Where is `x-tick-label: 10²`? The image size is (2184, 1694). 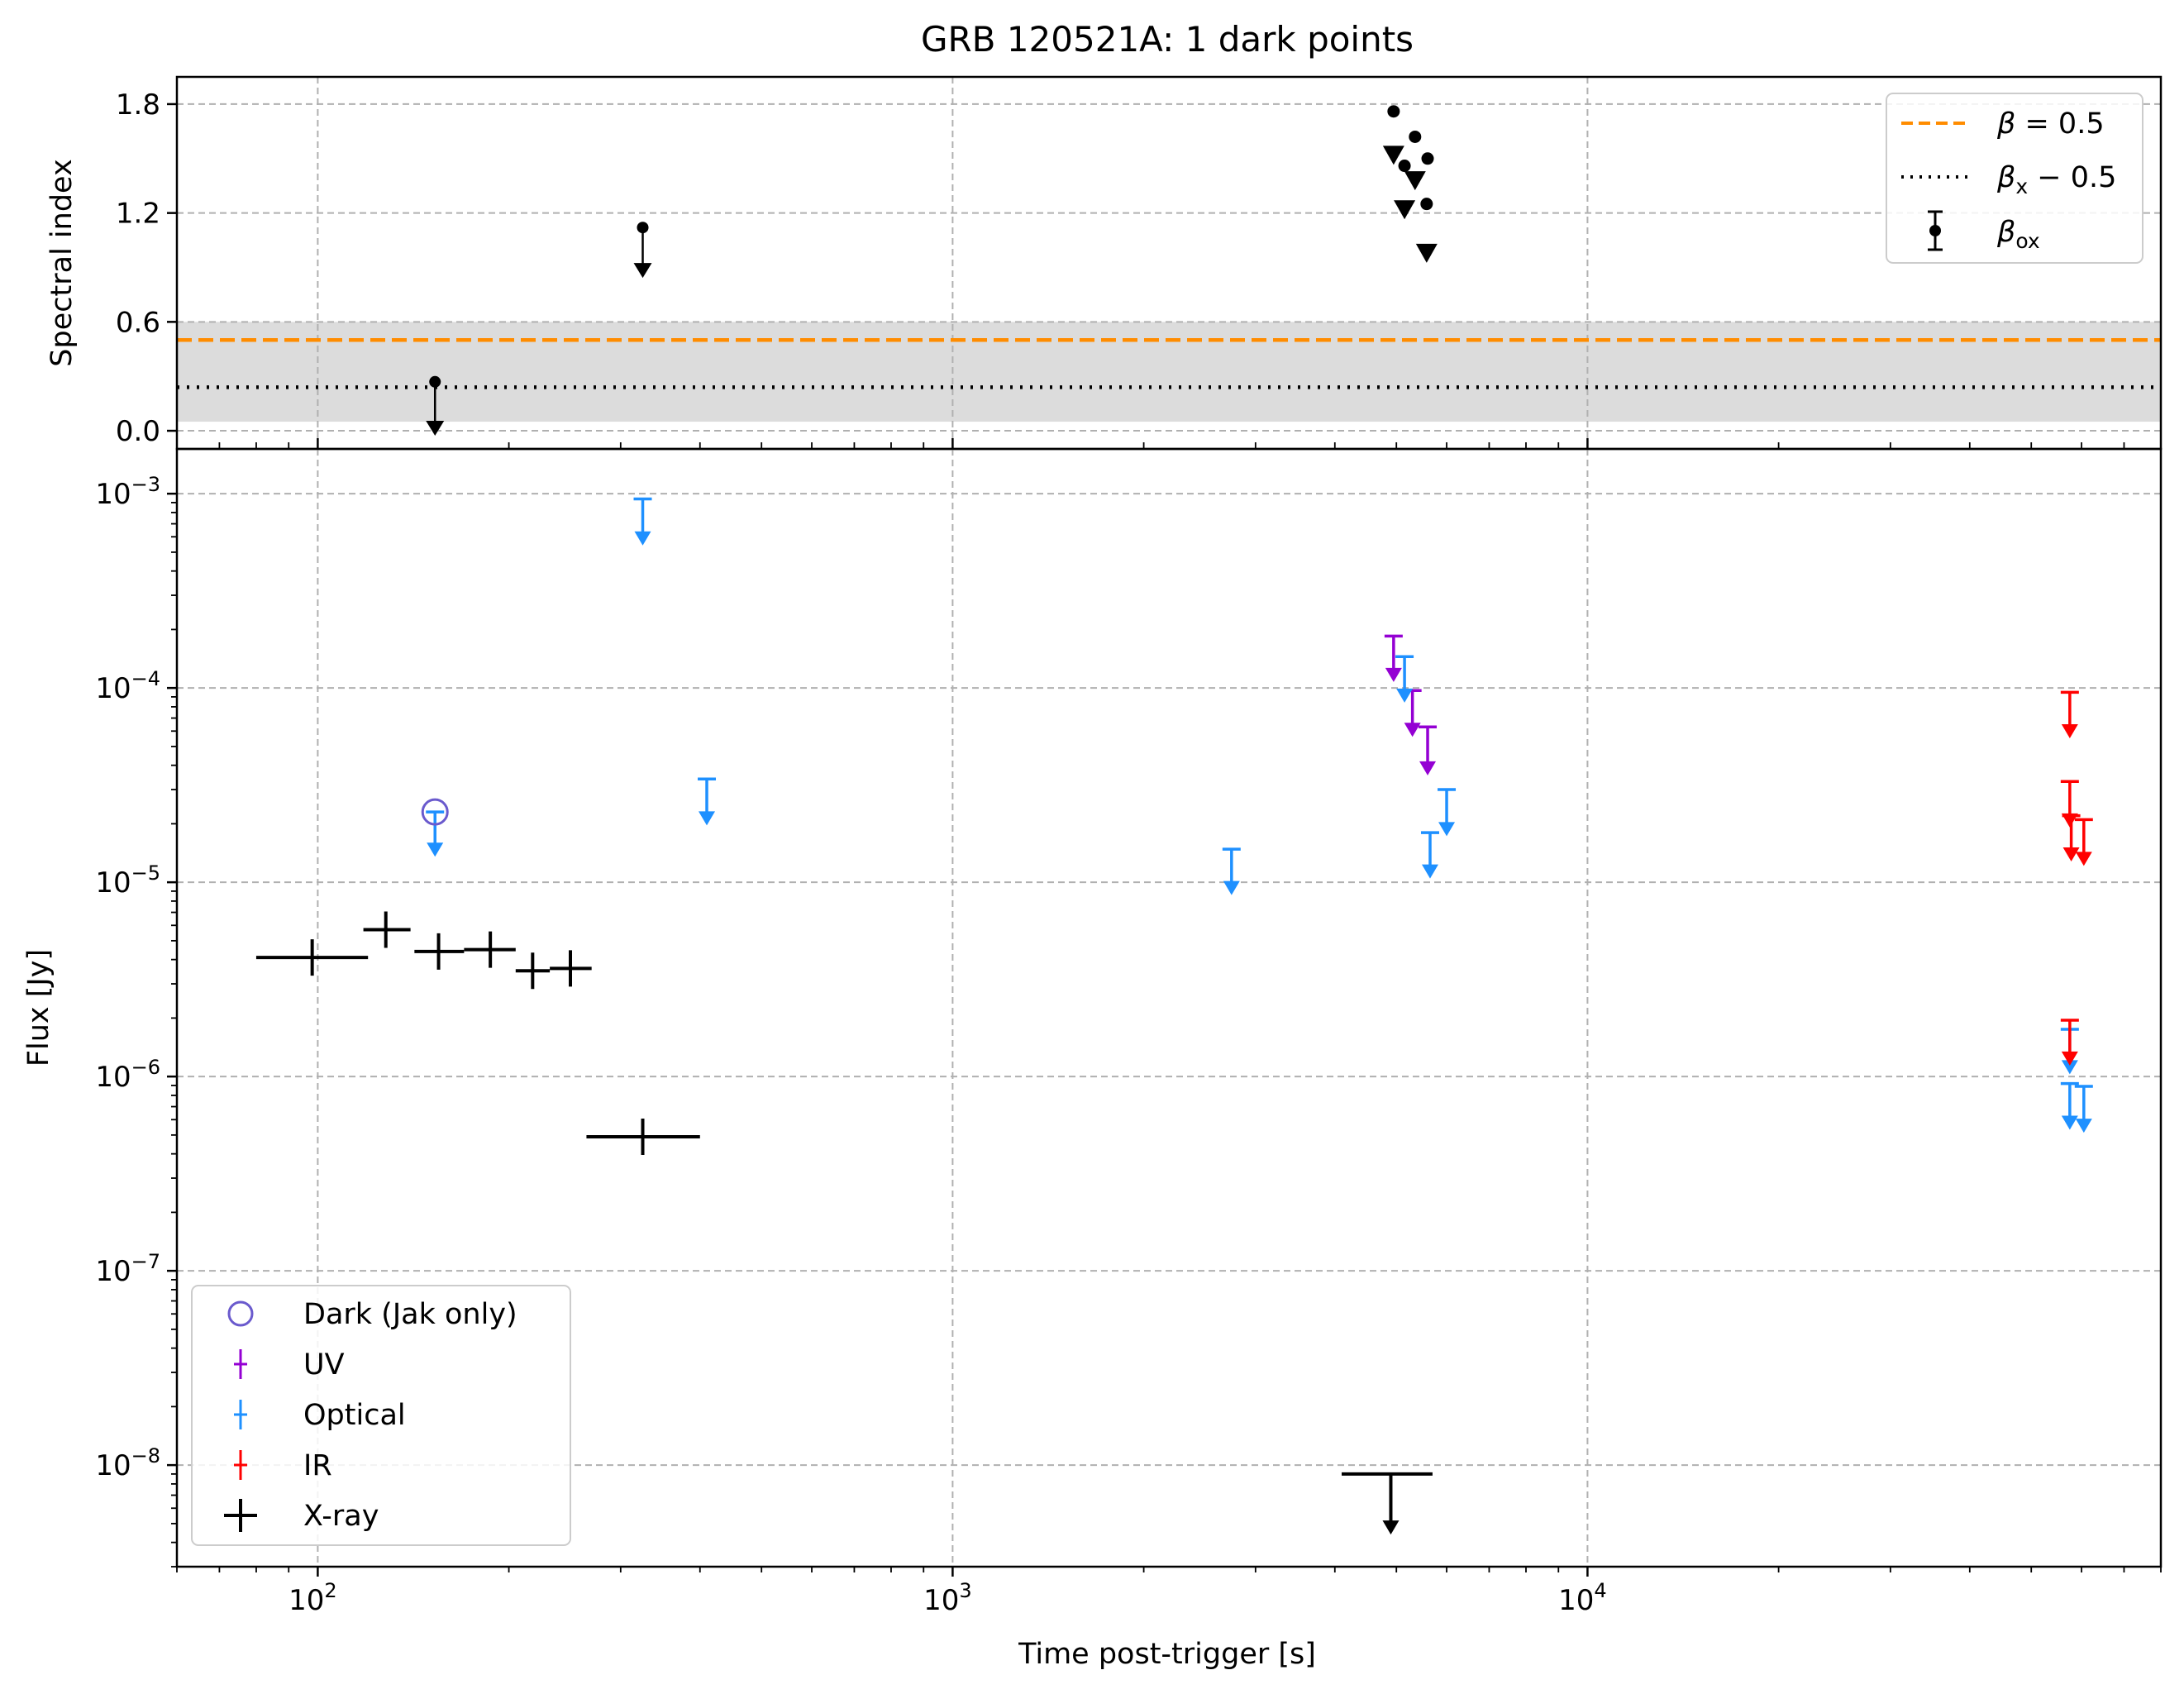 x-tick-label: 10² is located at coordinates (312, 1598).